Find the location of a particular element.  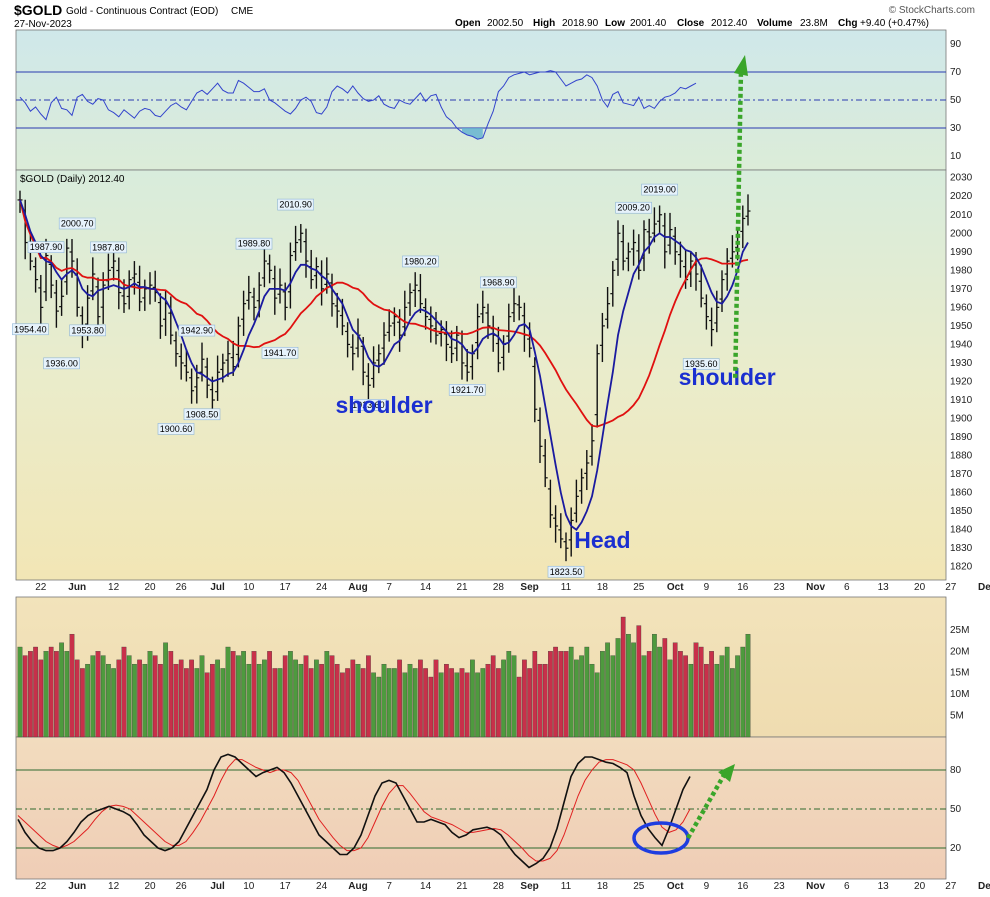

stoch-tick-label: 50 is located at coordinates (956, 809).